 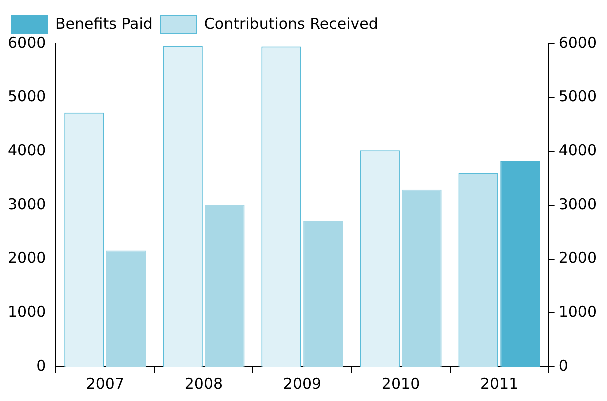 What do you see at coordinates (578, 97) in the screenshot?
I see `y2-tick-label: 5000` at bounding box center [578, 97].